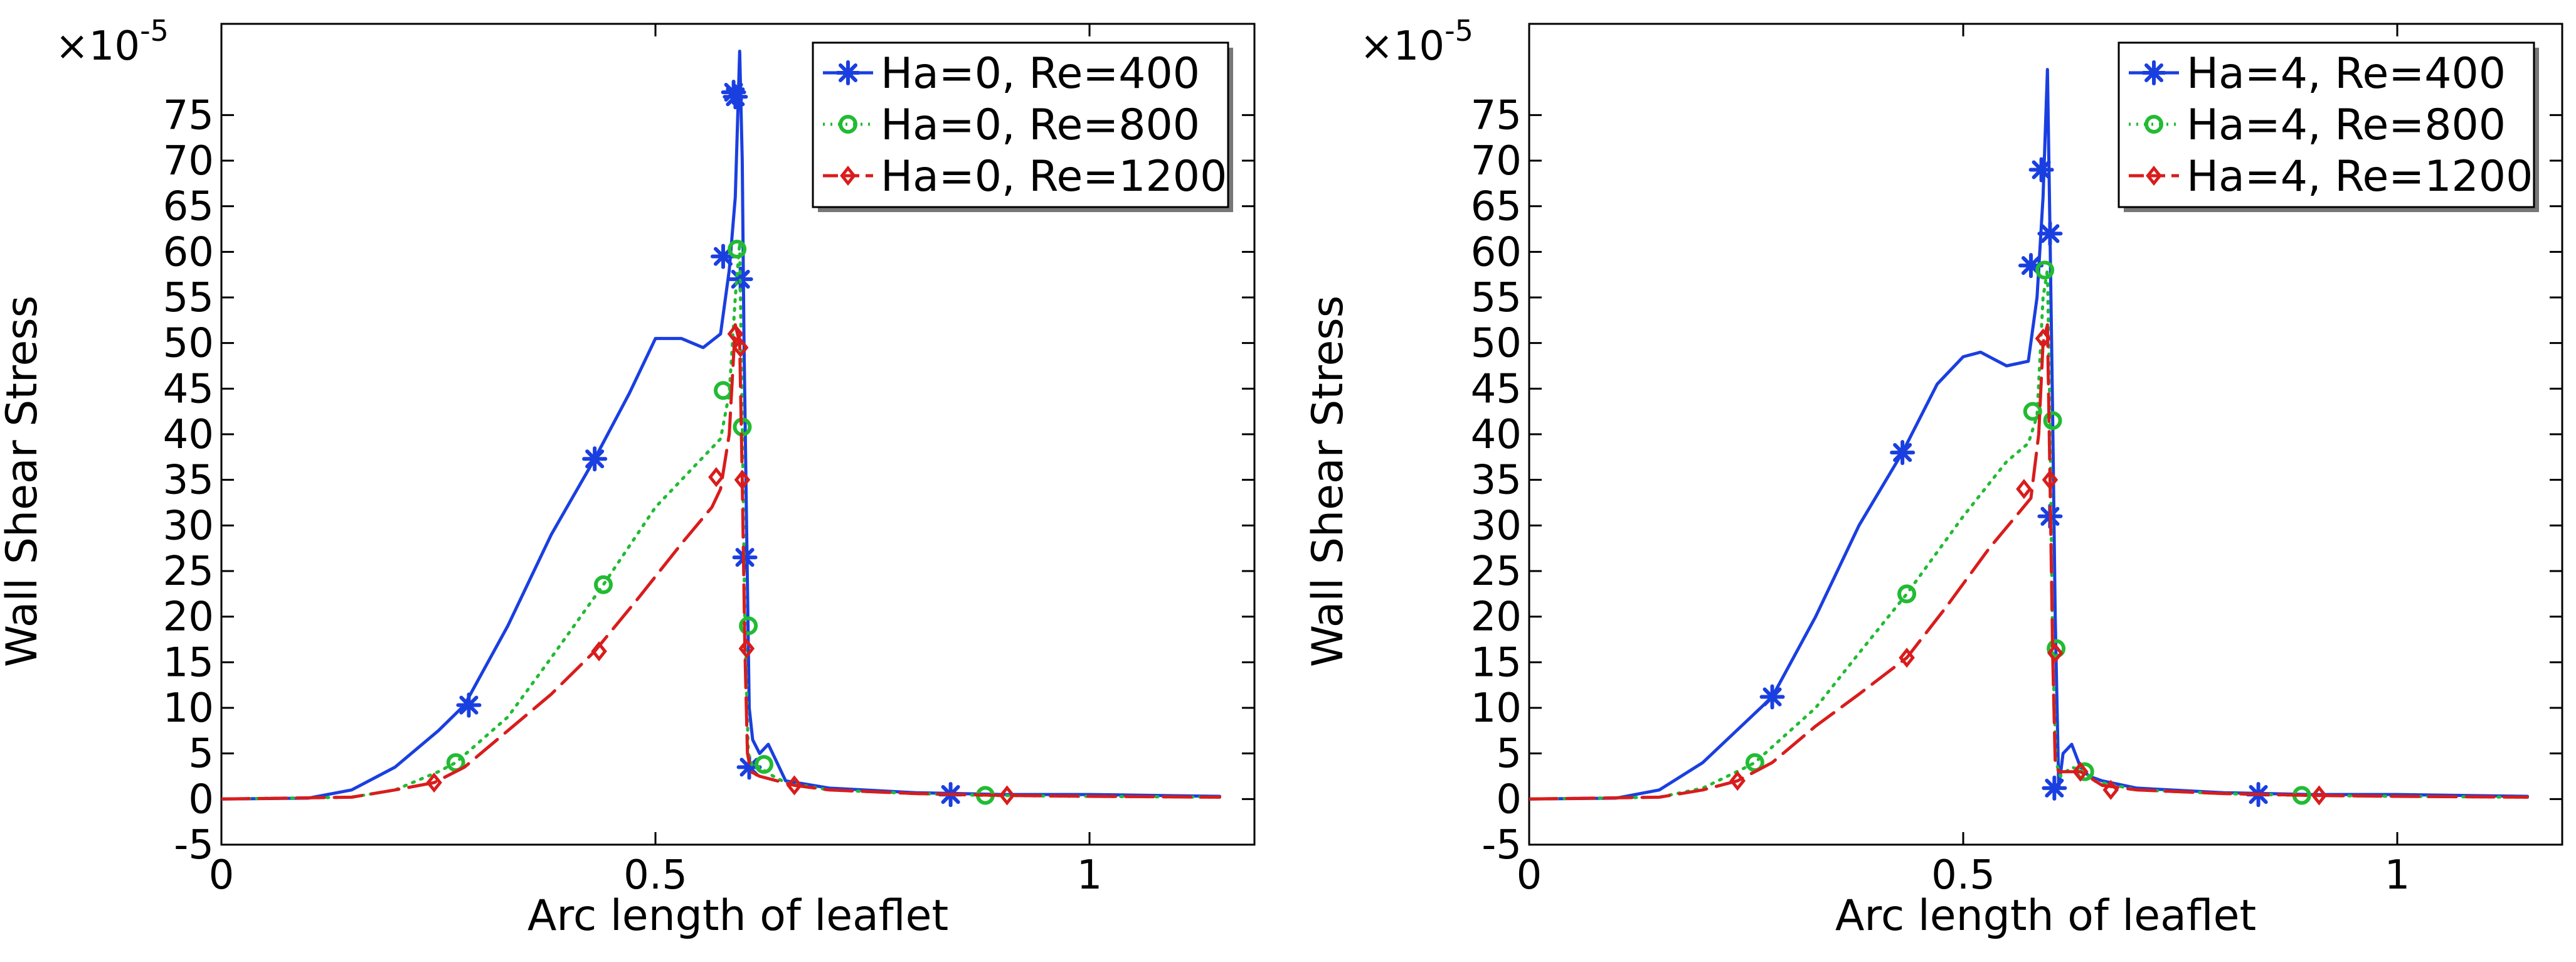  Describe the element at coordinates (1054, 176) in the screenshot. I see `legend-label: Ha=0, Re=1200` at that location.